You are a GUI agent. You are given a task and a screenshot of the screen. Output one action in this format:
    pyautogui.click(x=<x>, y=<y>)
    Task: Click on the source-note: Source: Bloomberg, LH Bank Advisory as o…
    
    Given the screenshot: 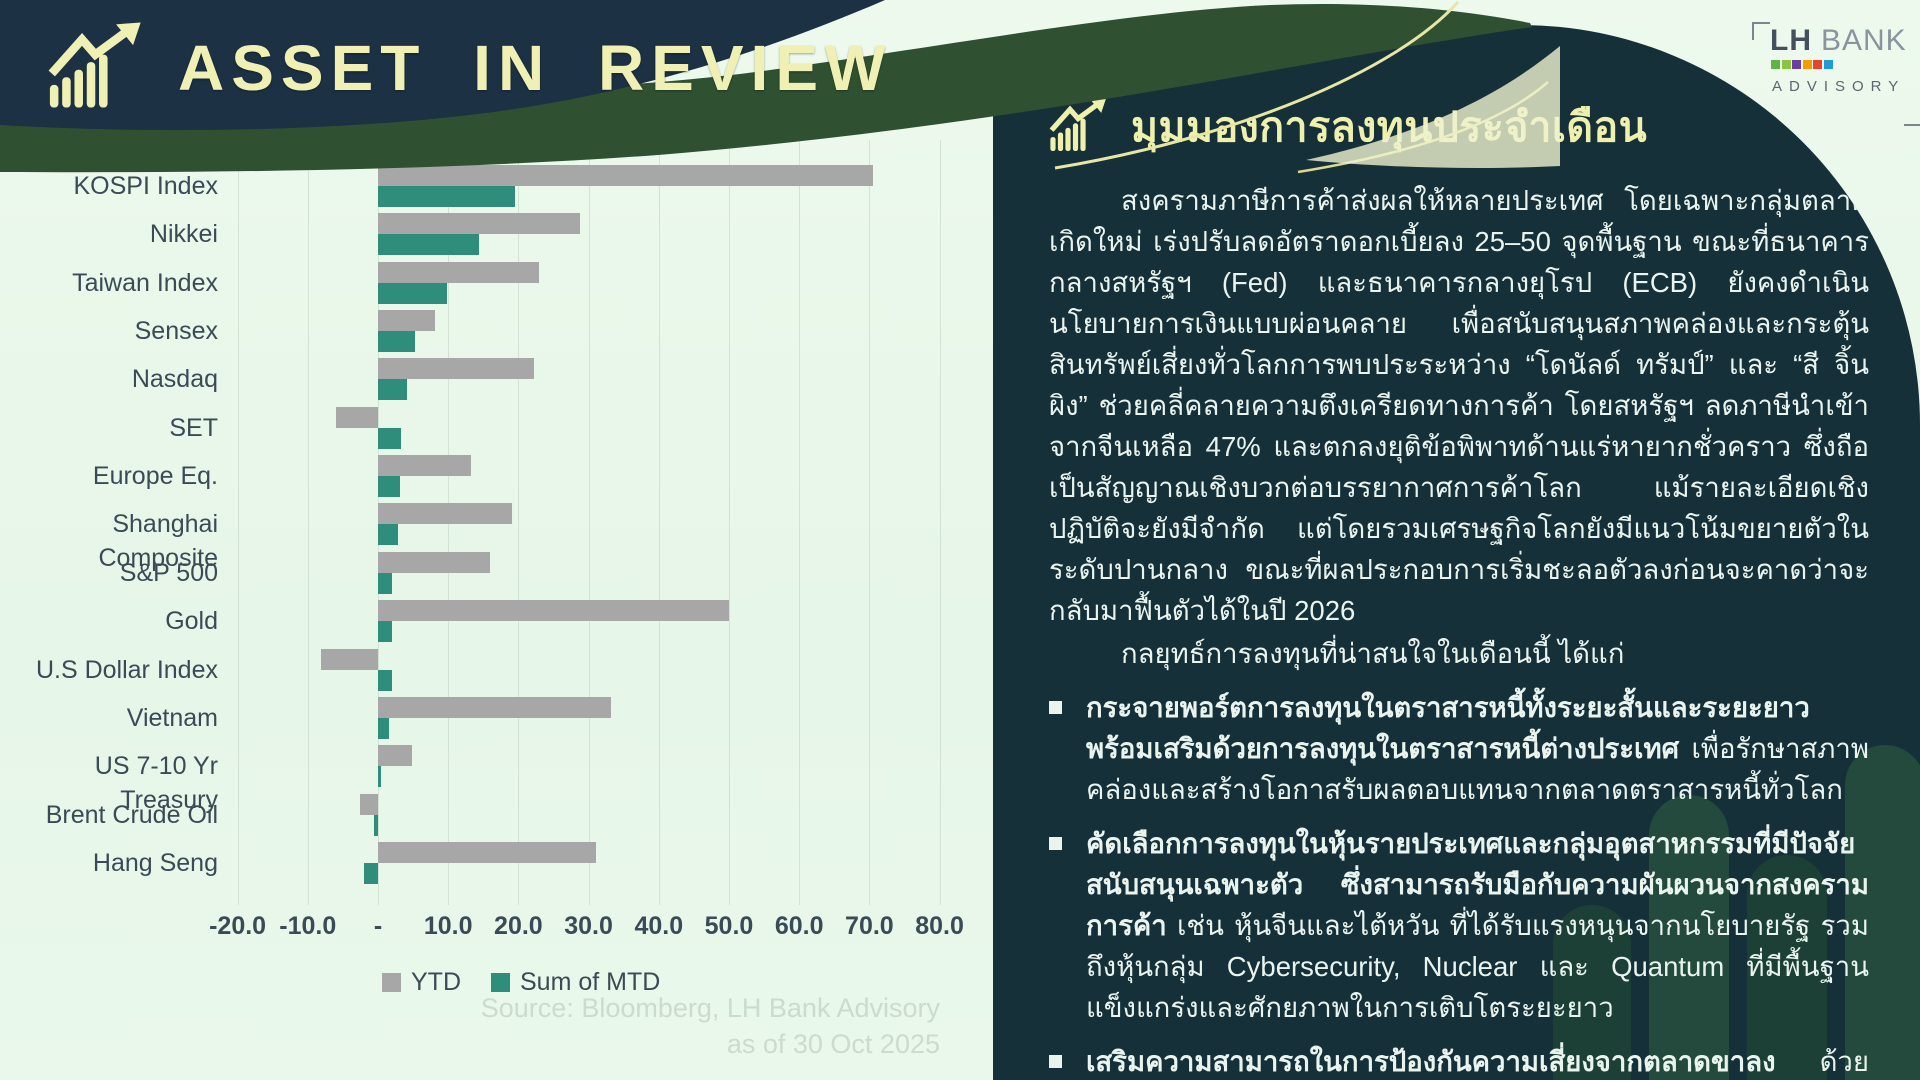 What is the action you would take?
    pyautogui.click(x=700, y=1026)
    